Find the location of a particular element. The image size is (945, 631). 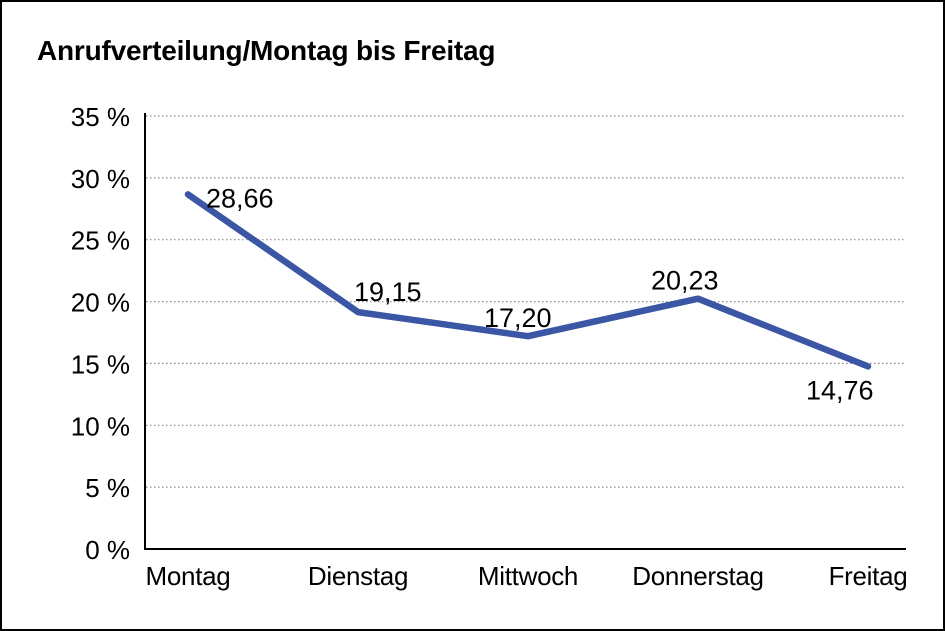

y-tick-label: 30 % is located at coordinates (100, 179).